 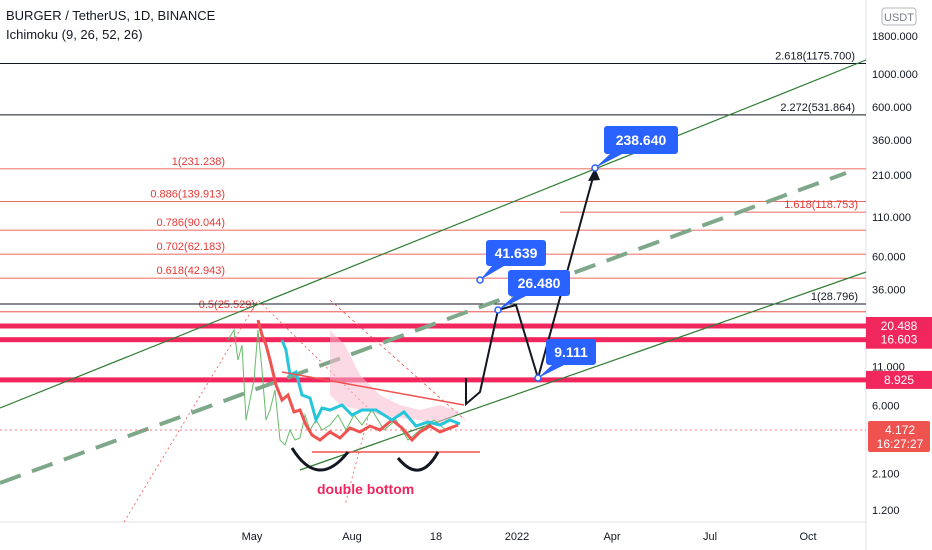 What do you see at coordinates (895, 37) in the screenshot?
I see `y-tick-label: 1800.000` at bounding box center [895, 37].